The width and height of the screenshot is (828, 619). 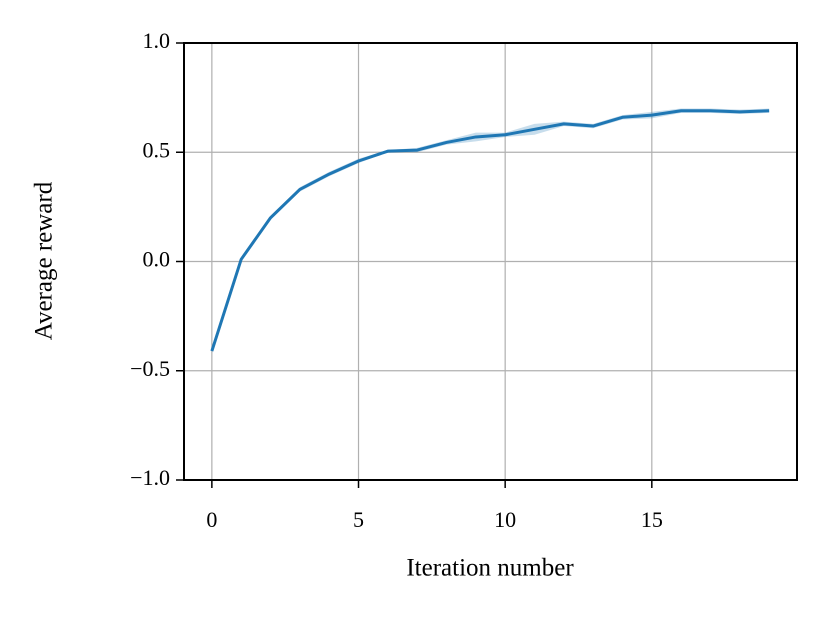 What do you see at coordinates (150, 368) in the screenshot?
I see `y-tick-label: −0.5` at bounding box center [150, 368].